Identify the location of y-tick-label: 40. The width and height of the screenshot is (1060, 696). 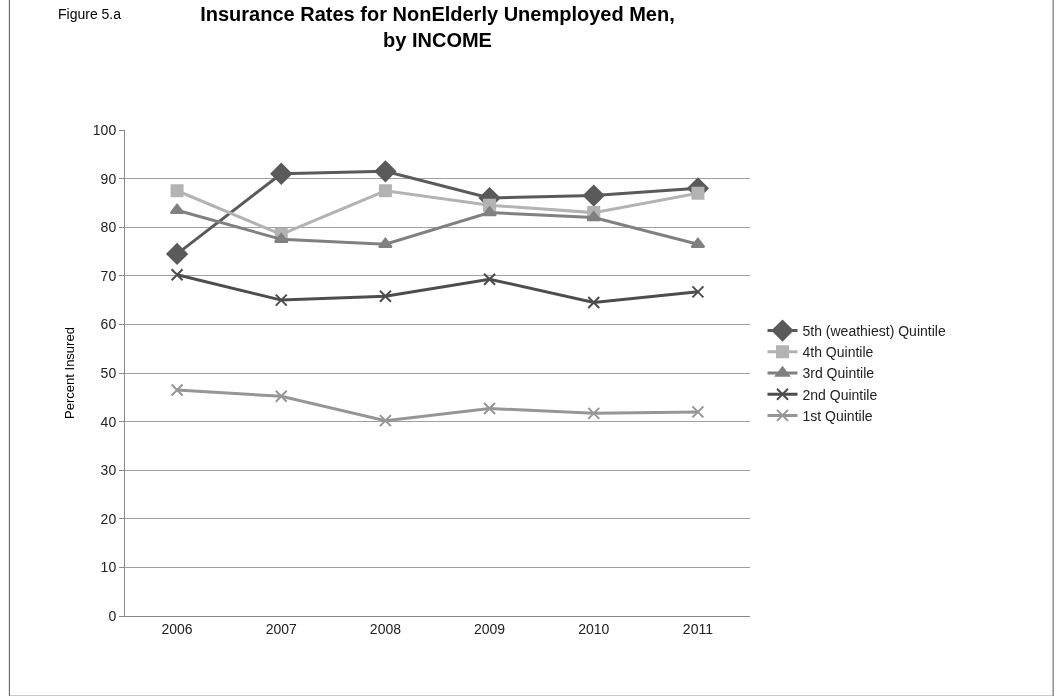
(108, 421).